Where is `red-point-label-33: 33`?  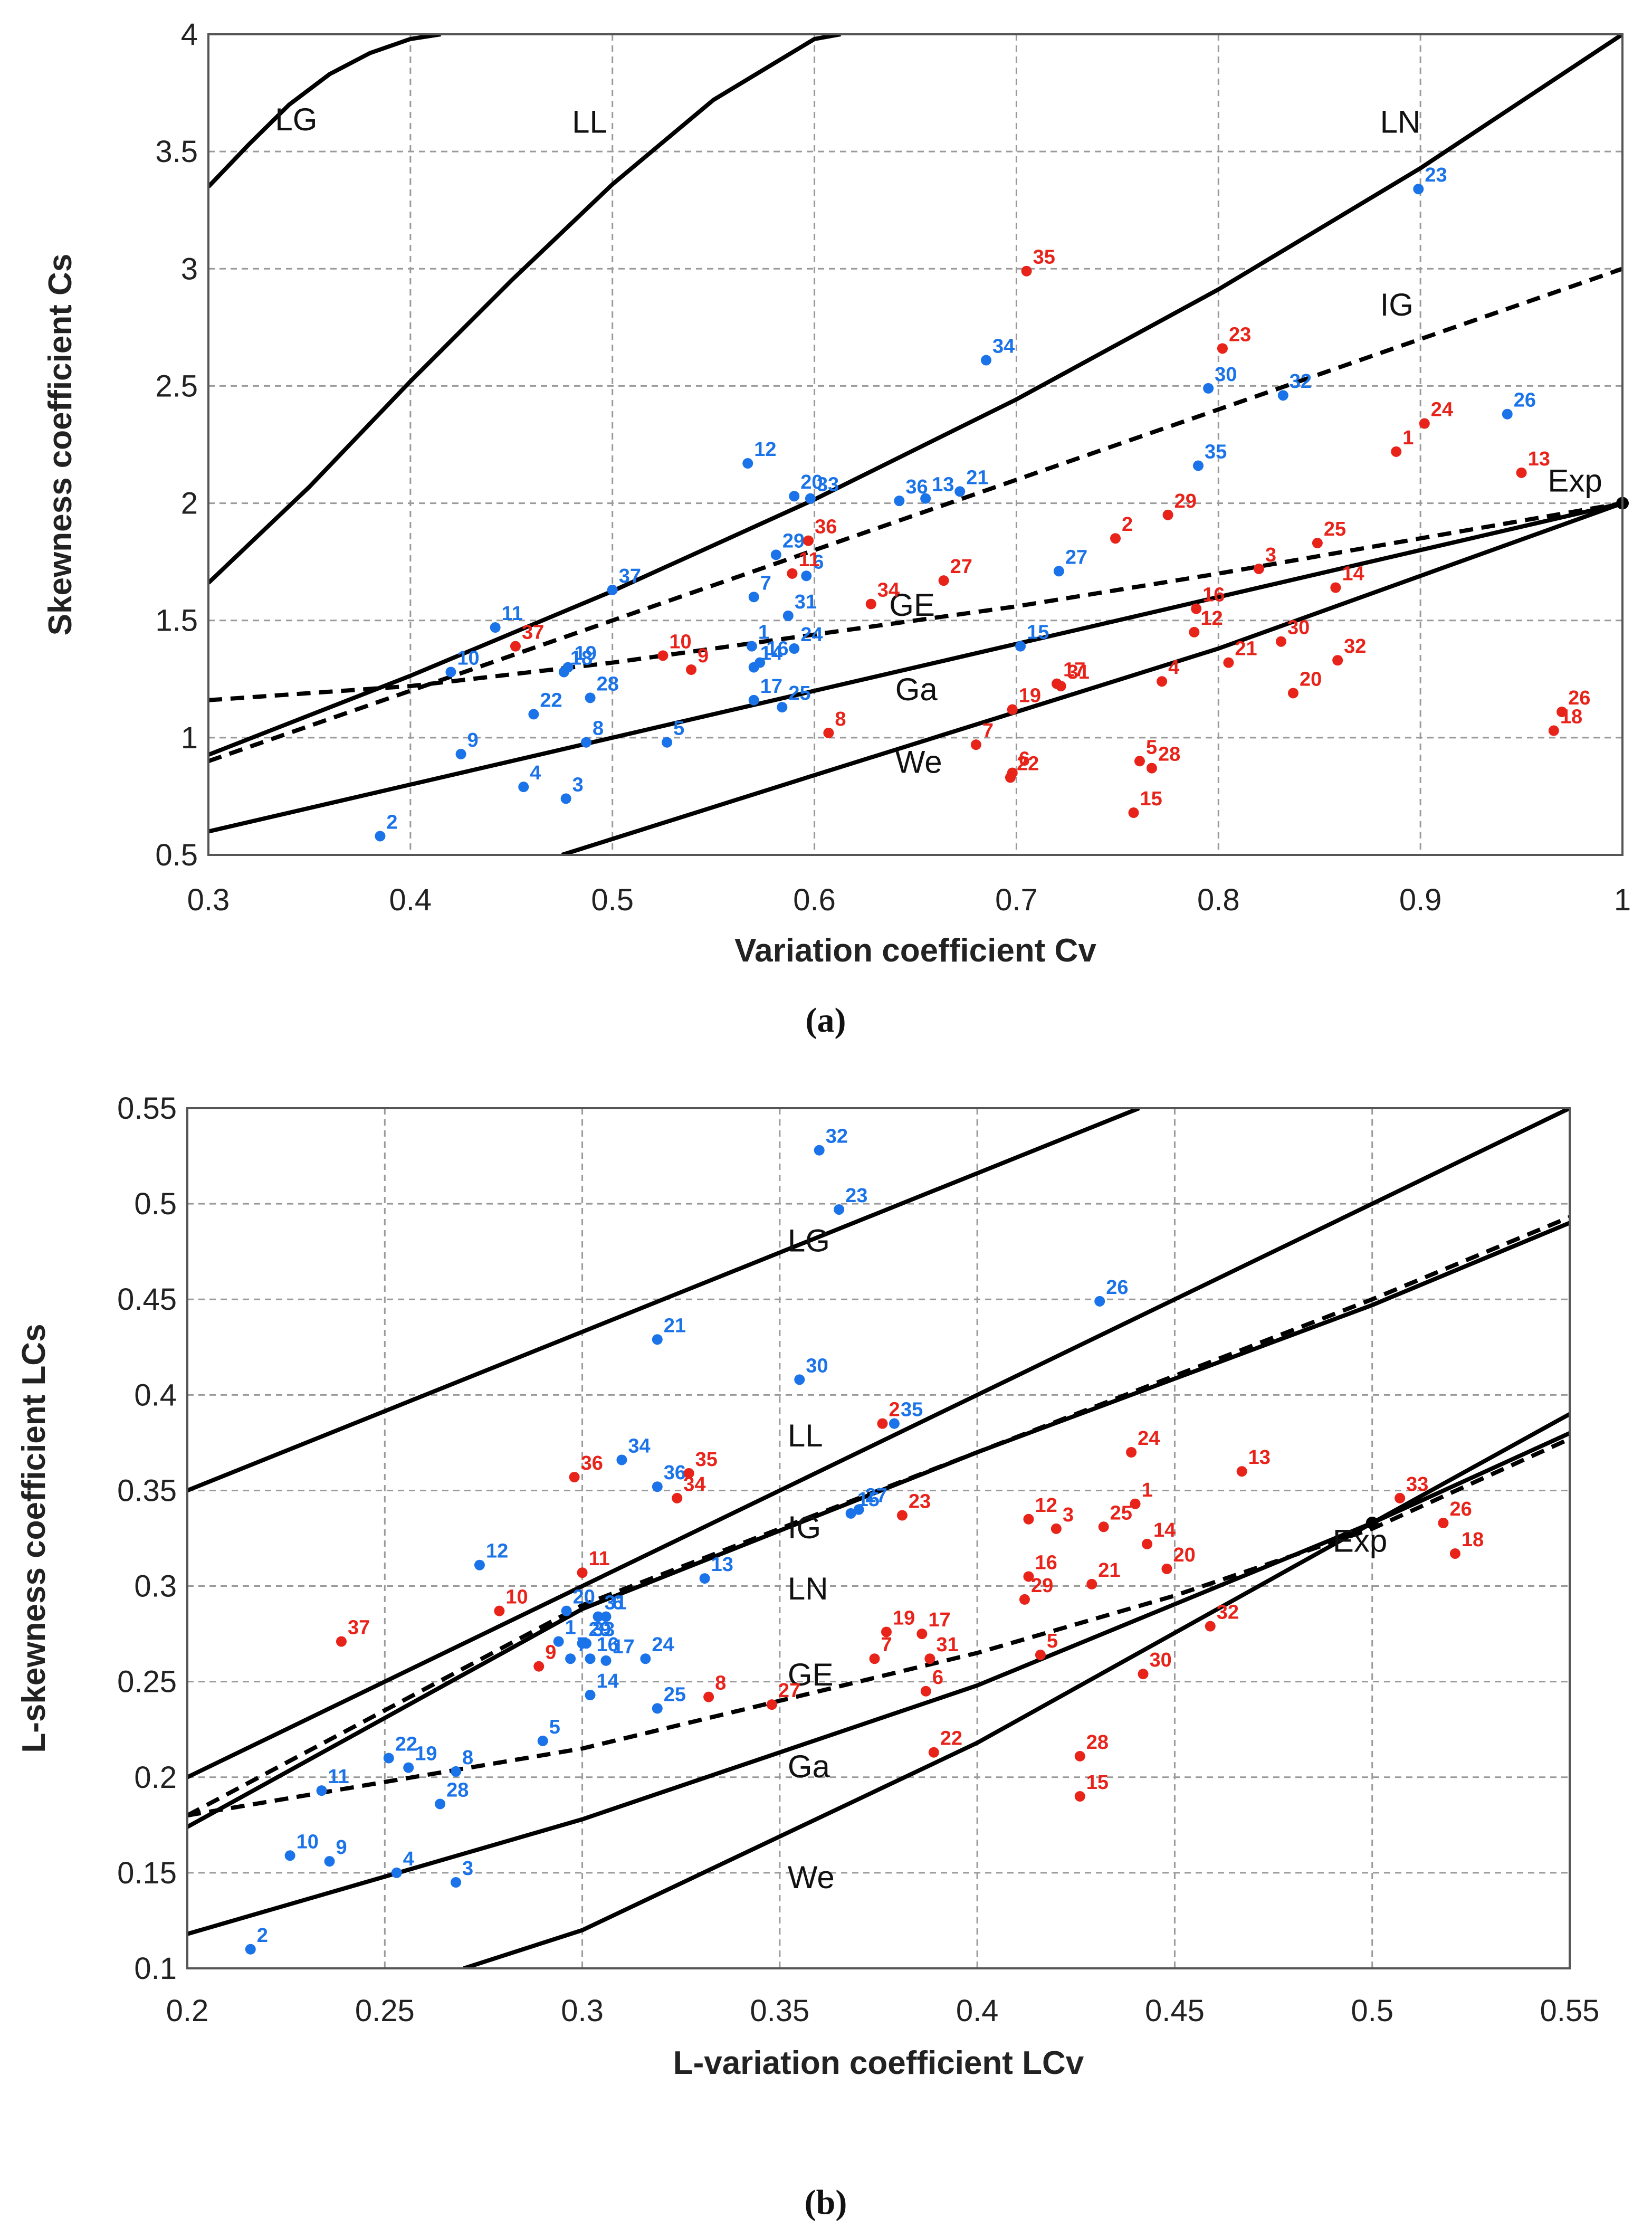 red-point-label-33: 33 is located at coordinates (1417, 1484).